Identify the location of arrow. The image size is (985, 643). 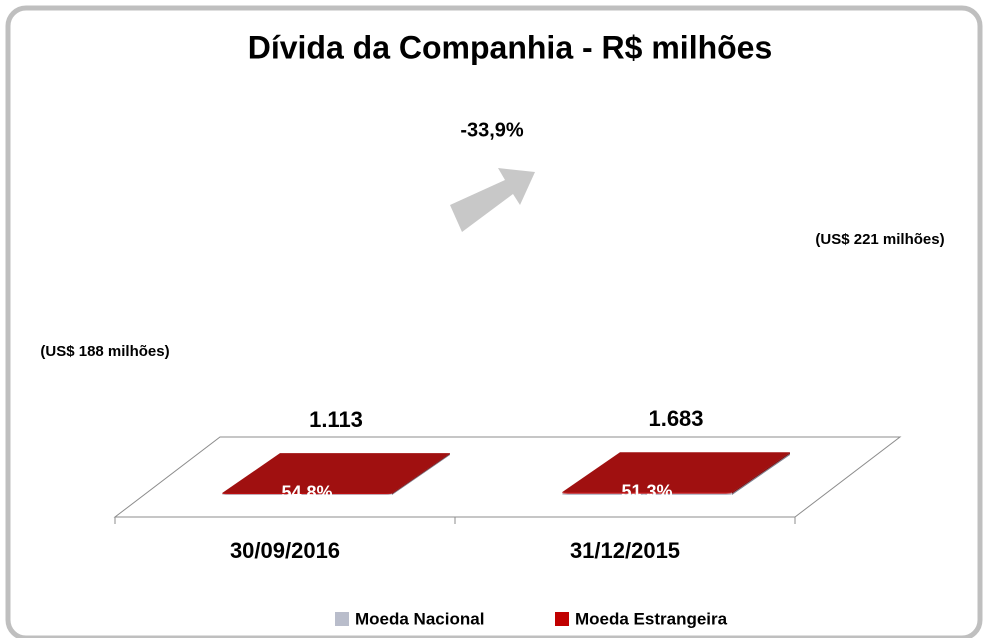
(492, 200).